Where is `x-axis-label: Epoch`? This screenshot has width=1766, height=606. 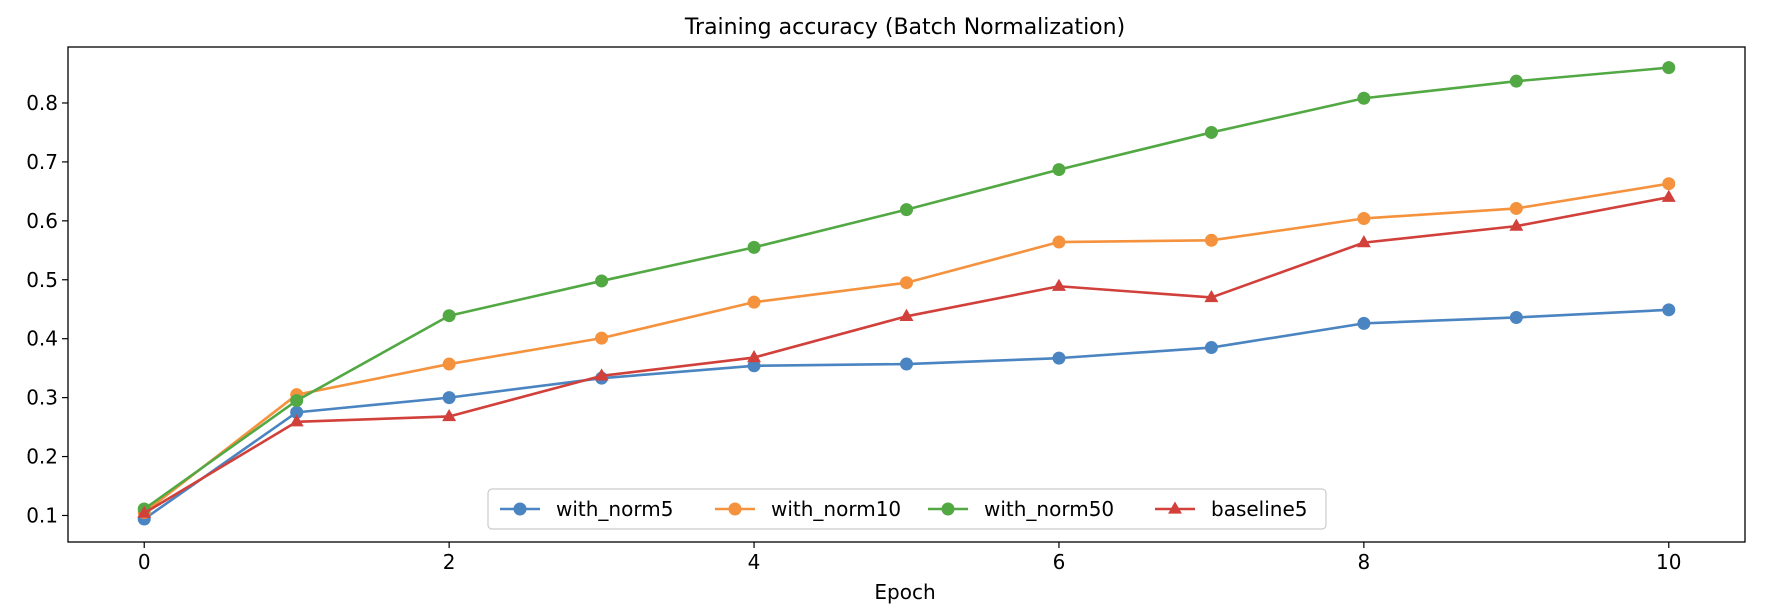
x-axis-label: Epoch is located at coordinates (904, 592).